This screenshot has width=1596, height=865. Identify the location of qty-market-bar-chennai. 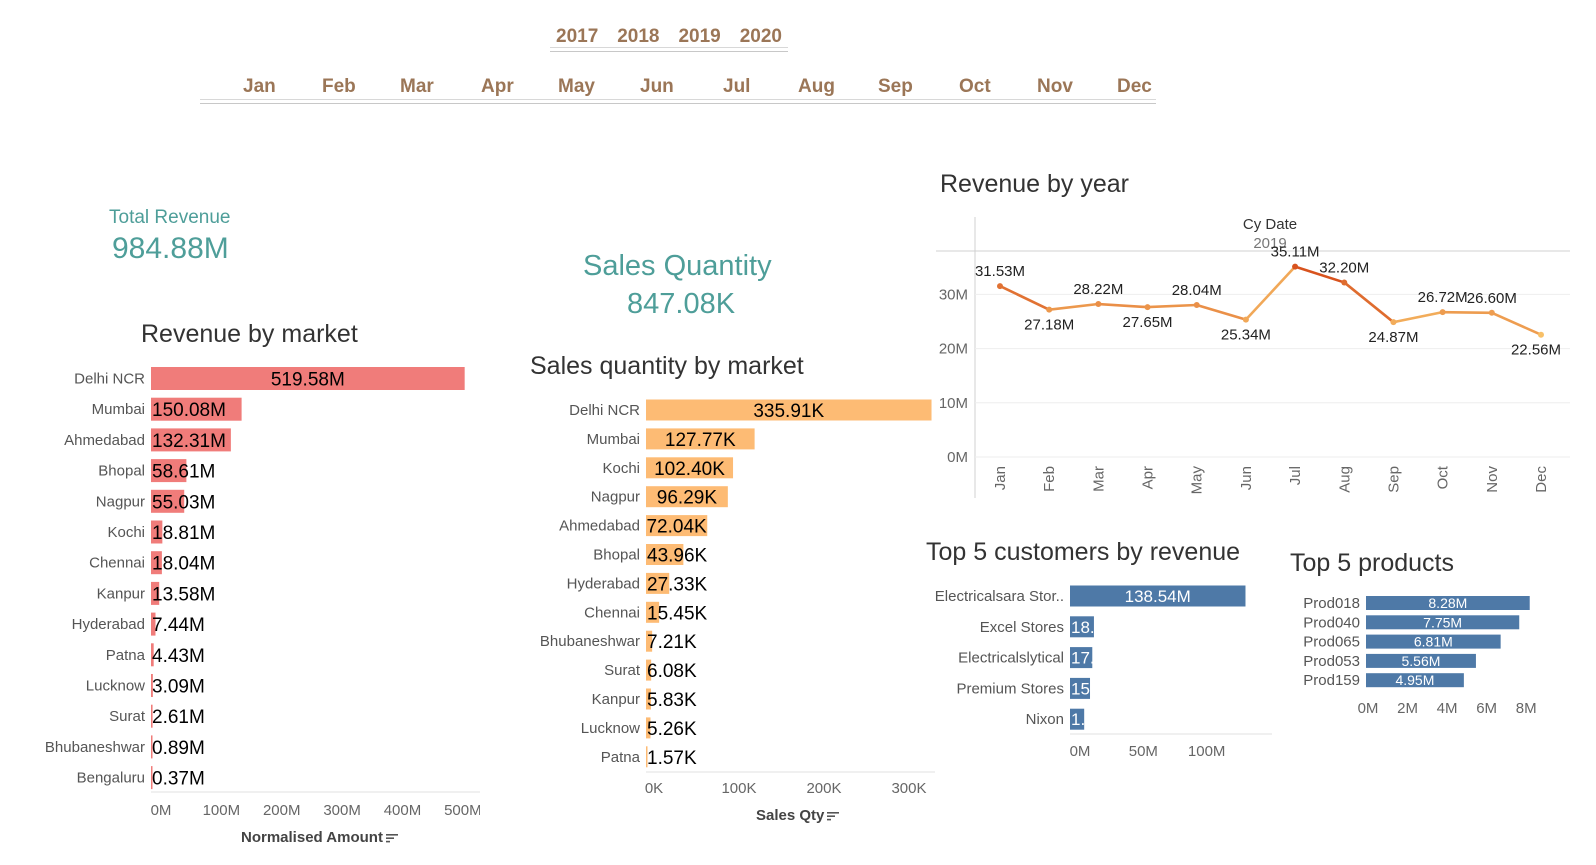
(653, 612).